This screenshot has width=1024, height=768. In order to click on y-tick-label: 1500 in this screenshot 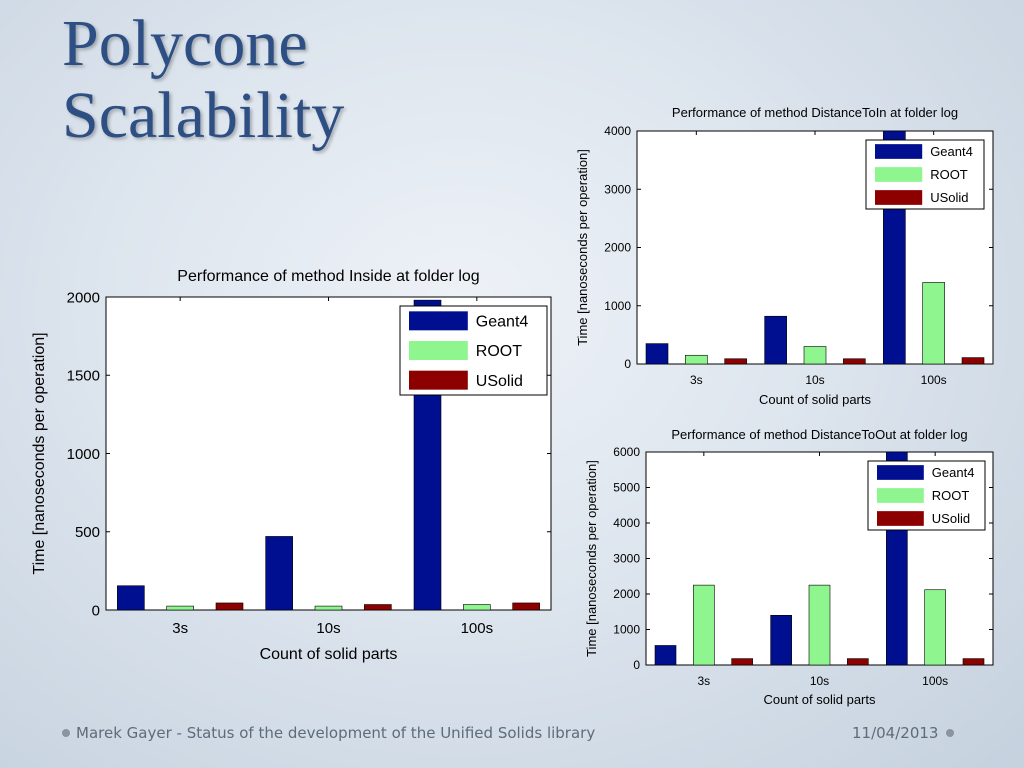, I will do `click(83, 376)`.